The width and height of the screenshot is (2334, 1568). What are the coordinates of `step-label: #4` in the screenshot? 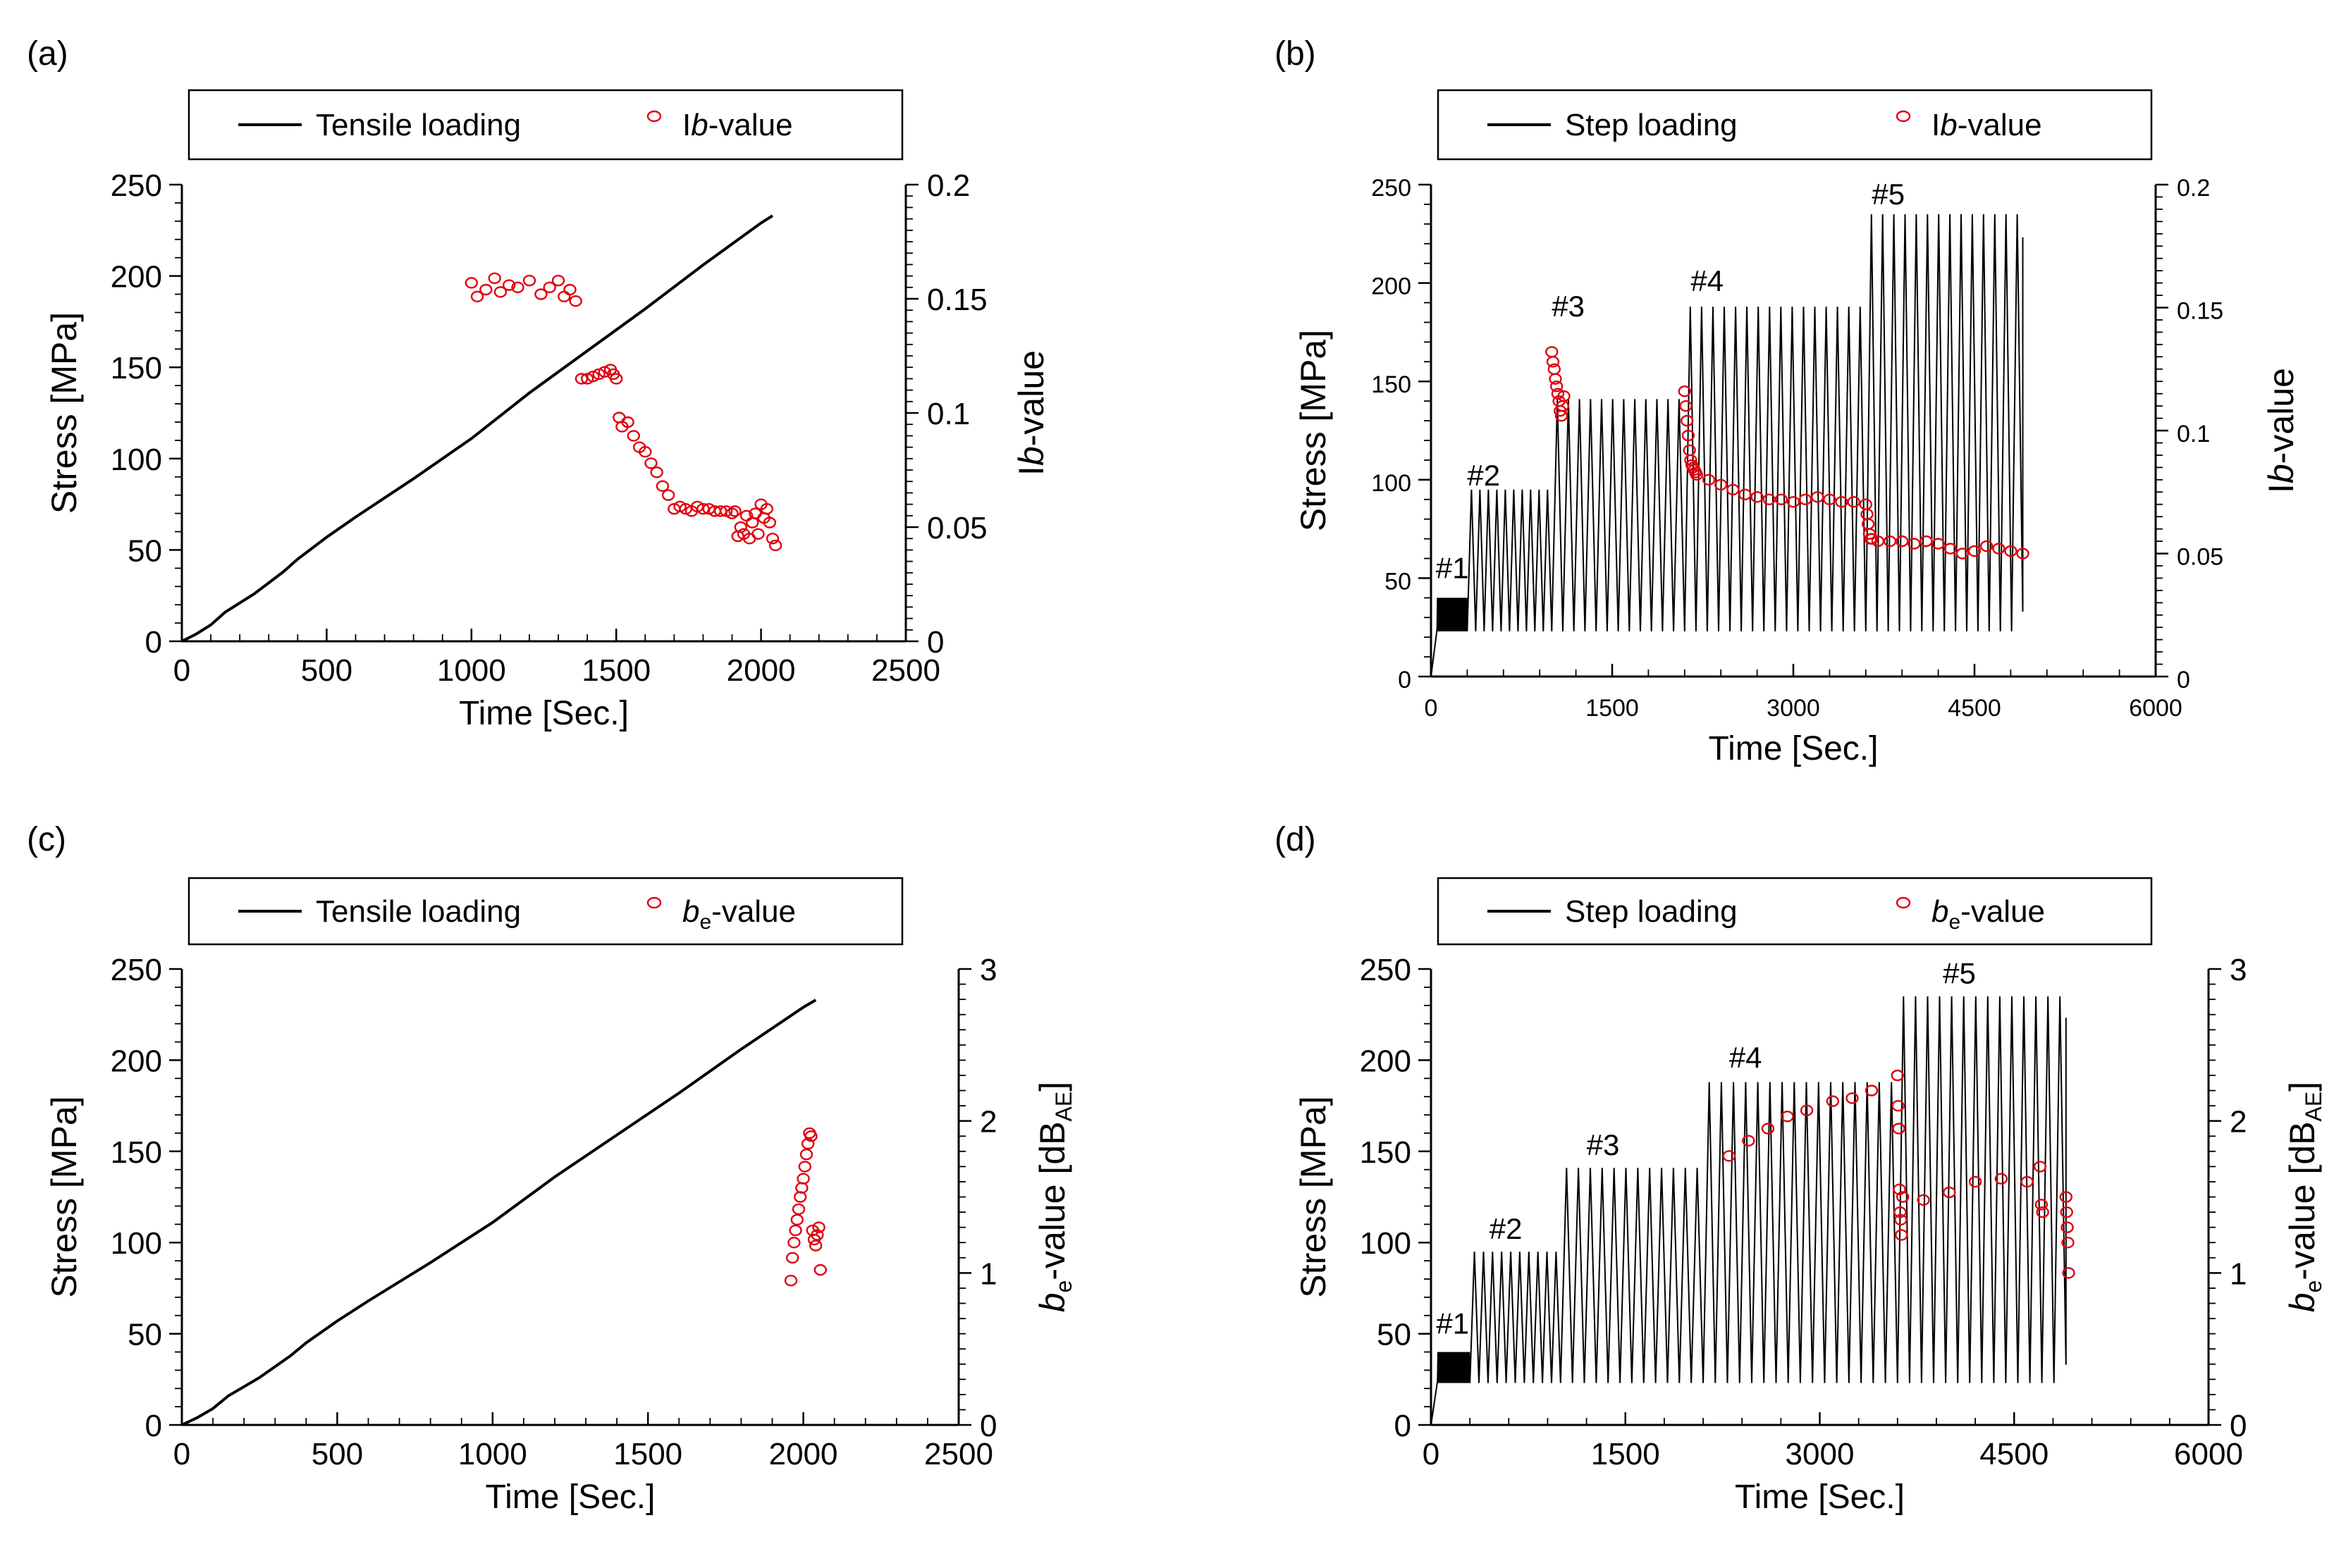 It's located at (1745, 1057).